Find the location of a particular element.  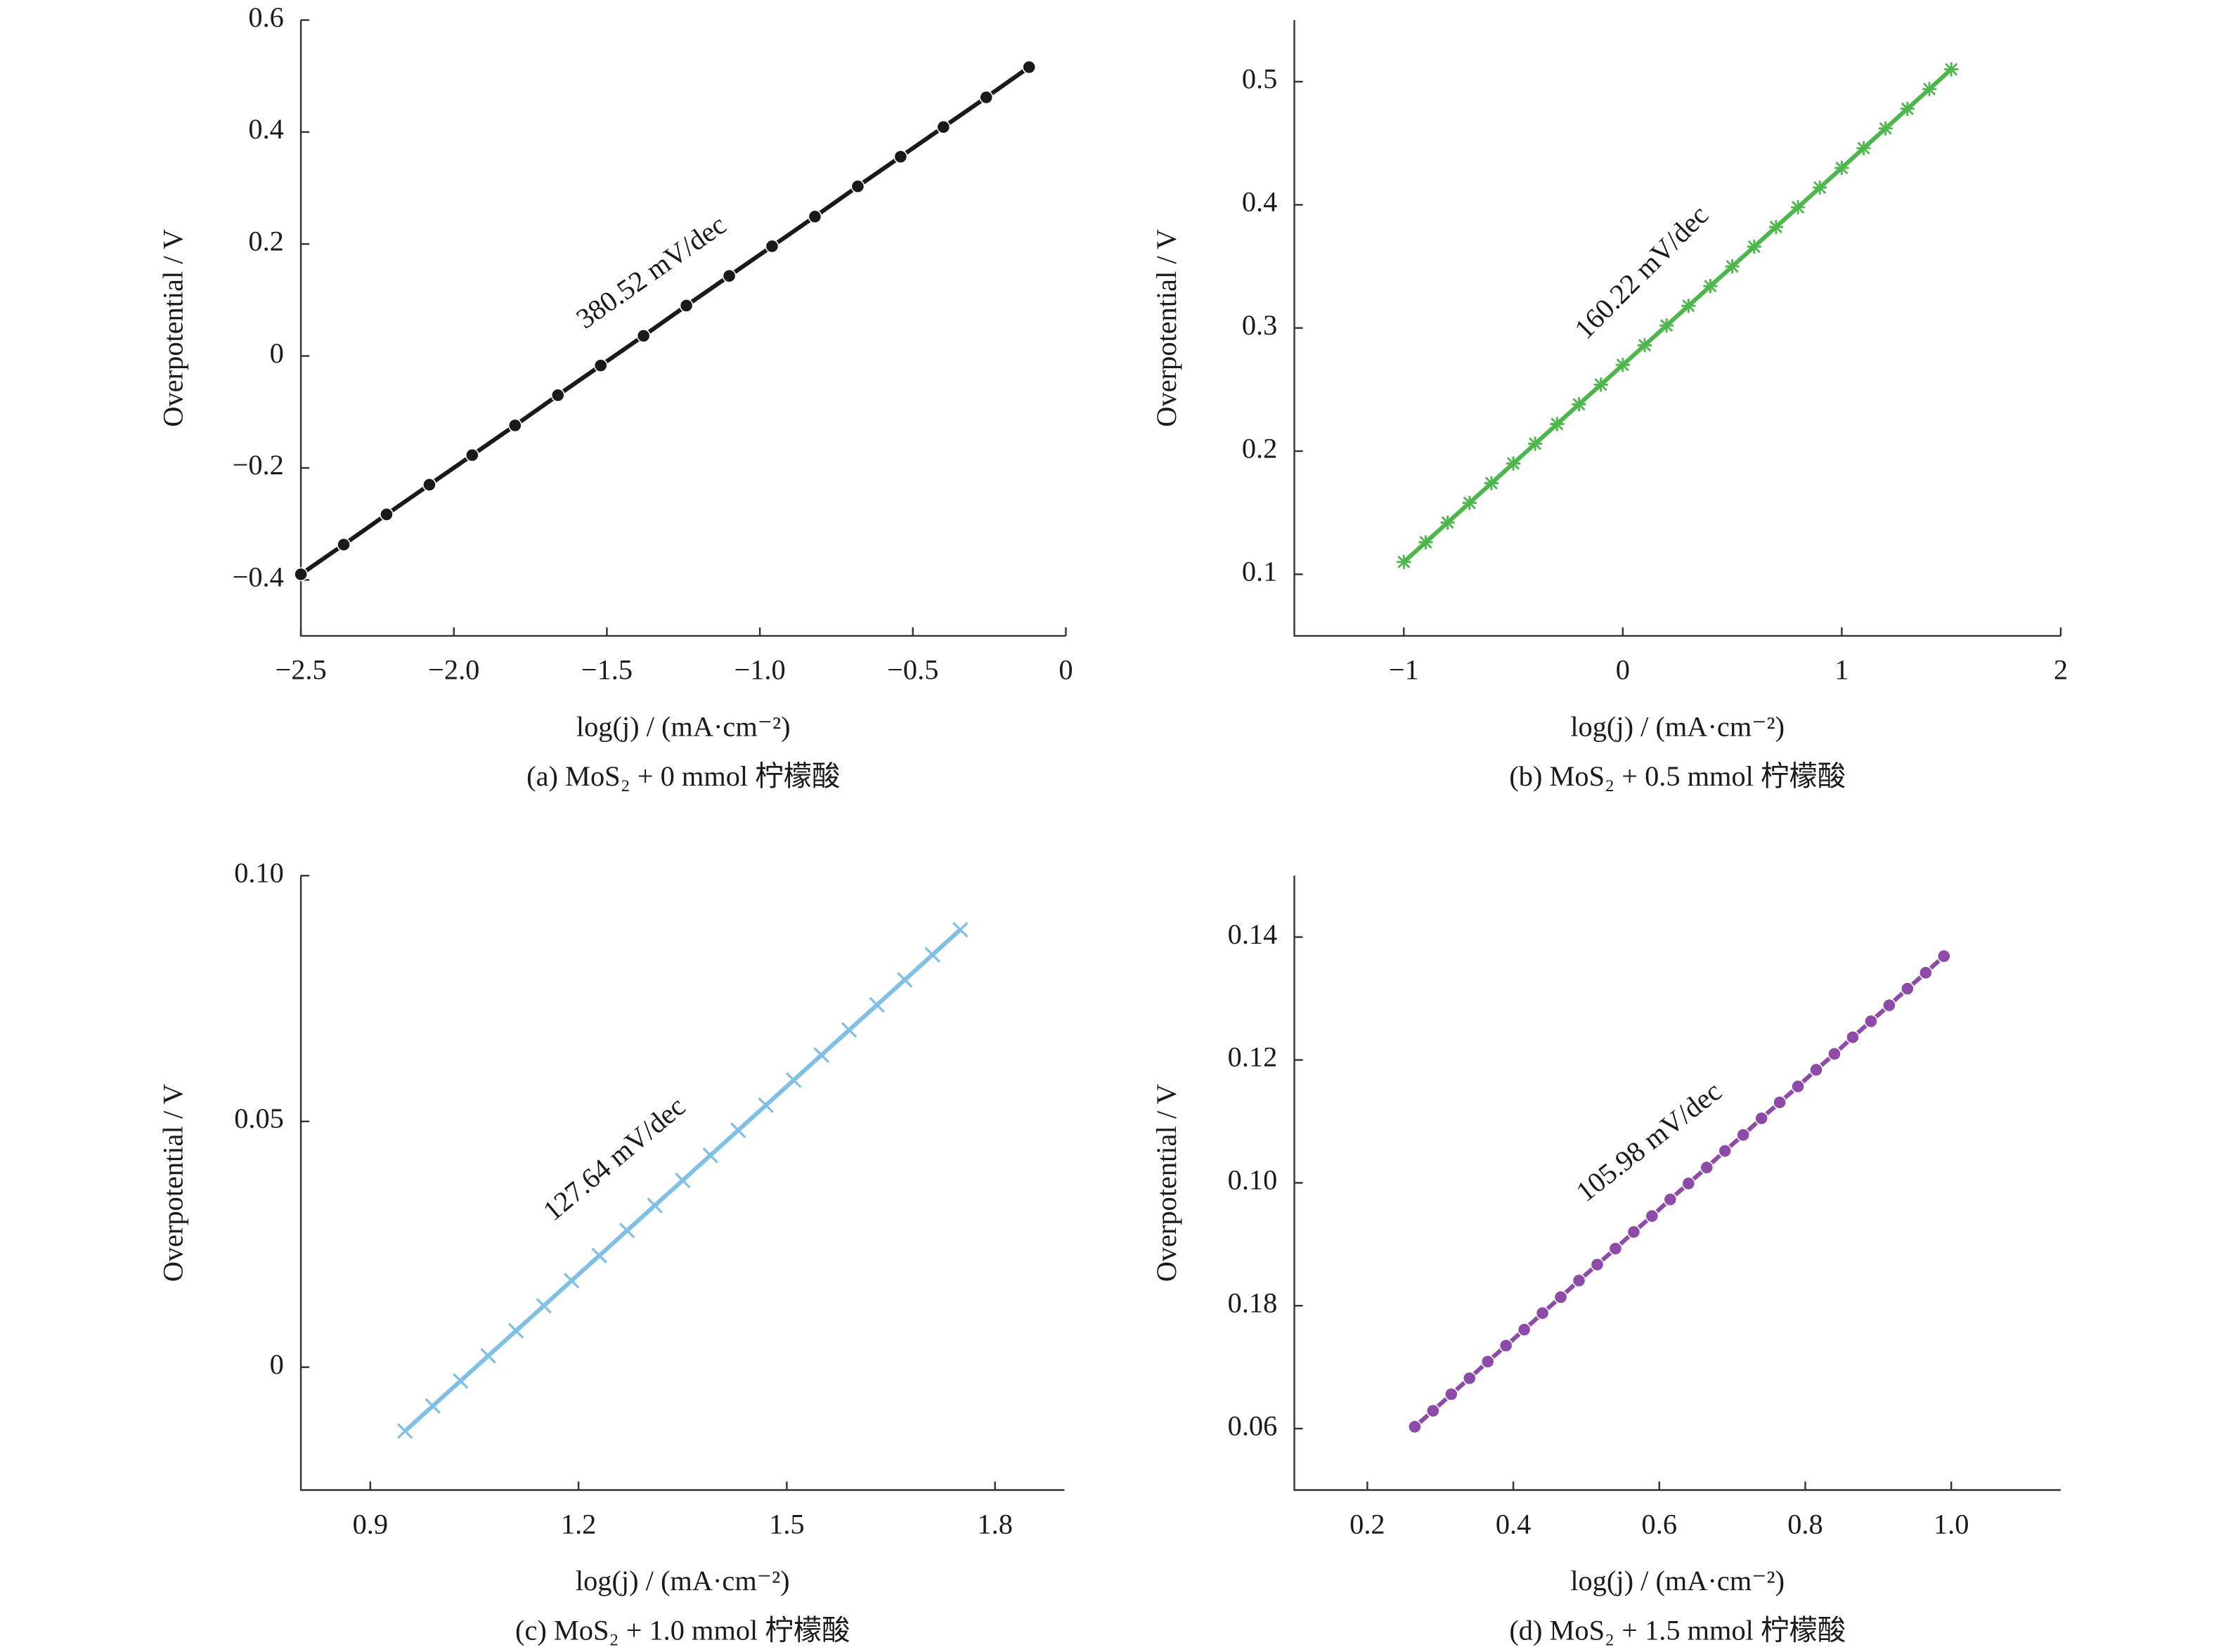

y-tick-label: 0.4 is located at coordinates (265, 129).